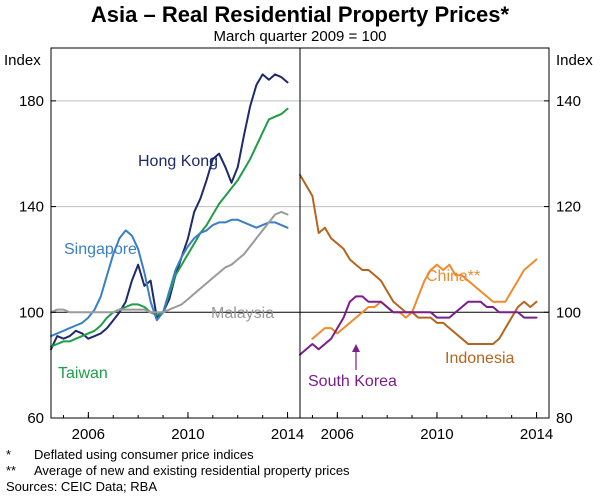  Describe the element at coordinates (536, 434) in the screenshot. I see `xtick-label-right-2: 2014` at that location.